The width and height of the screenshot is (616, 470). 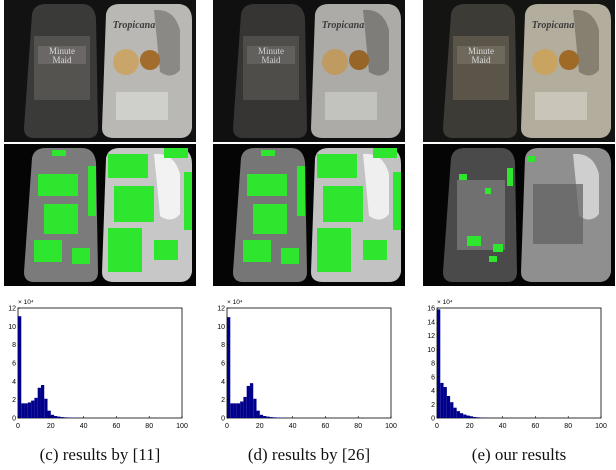 I want to click on plot-frame, so click(x=519, y=363).